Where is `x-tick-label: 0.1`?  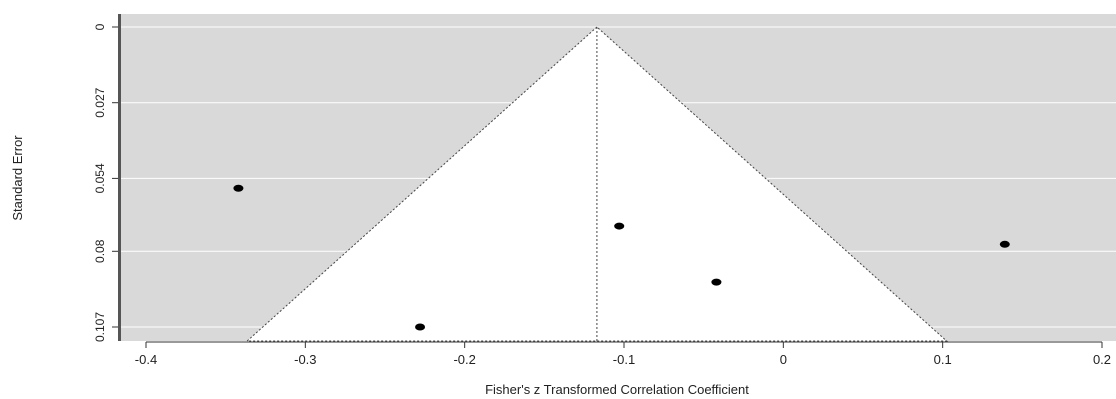
x-tick-label: 0.1 is located at coordinates (943, 359).